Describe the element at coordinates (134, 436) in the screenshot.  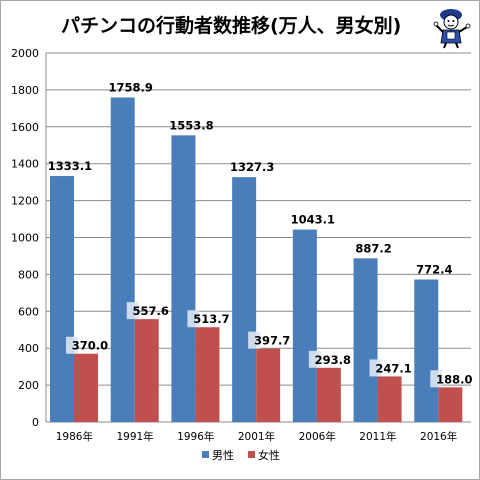
I see `x-tick-label: 1991年` at that location.